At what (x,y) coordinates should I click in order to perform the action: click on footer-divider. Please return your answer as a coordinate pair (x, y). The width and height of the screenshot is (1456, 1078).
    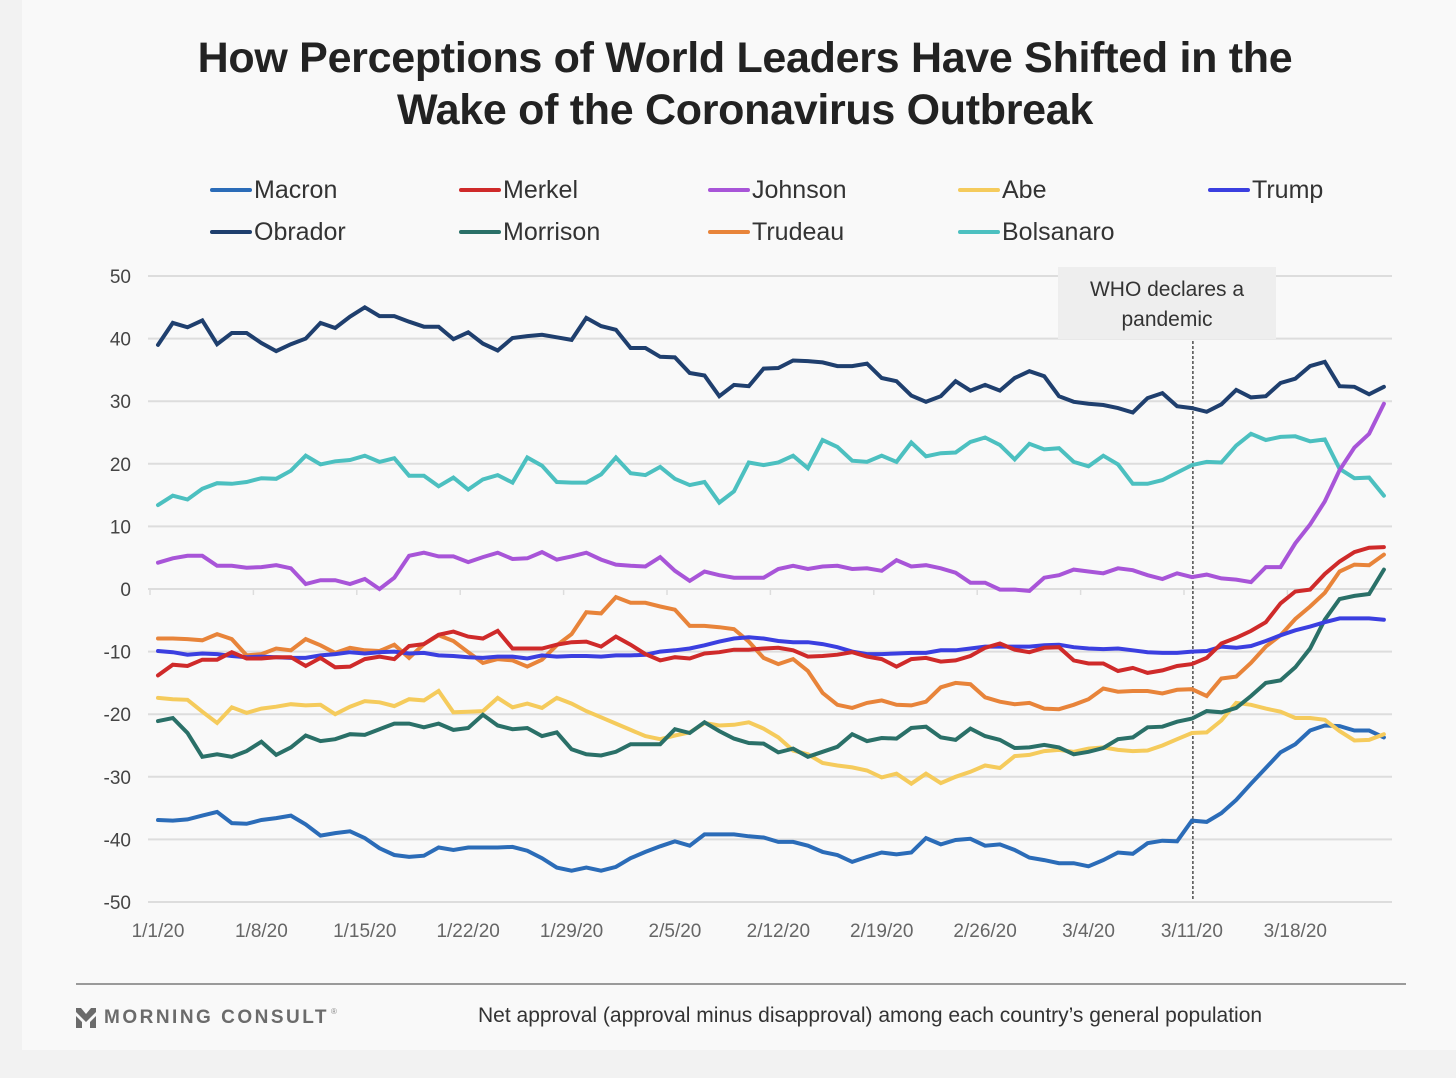
    Looking at the image, I should click on (741, 984).